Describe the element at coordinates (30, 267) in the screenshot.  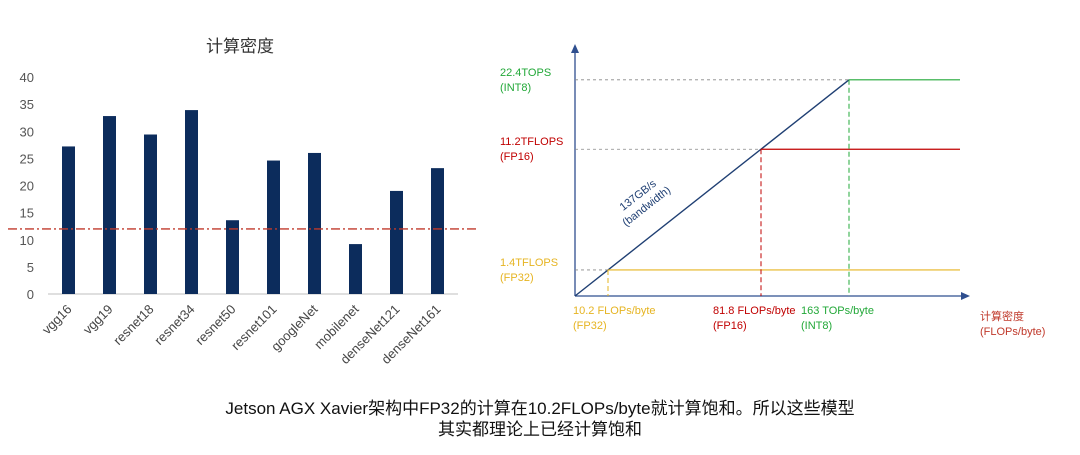
I see `y-tick-label: 5` at that location.